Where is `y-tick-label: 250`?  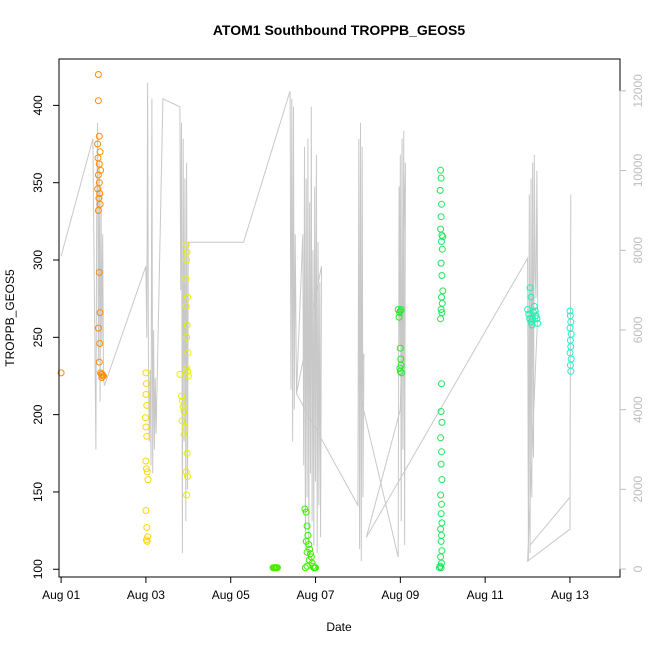 y-tick-label: 250 is located at coordinates (38, 337).